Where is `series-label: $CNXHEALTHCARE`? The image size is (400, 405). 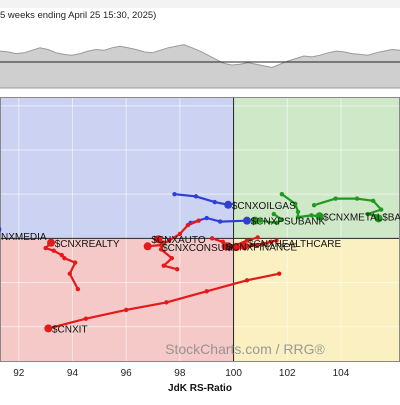
series-label: $CNXHEALTHCARE is located at coordinates (294, 244).